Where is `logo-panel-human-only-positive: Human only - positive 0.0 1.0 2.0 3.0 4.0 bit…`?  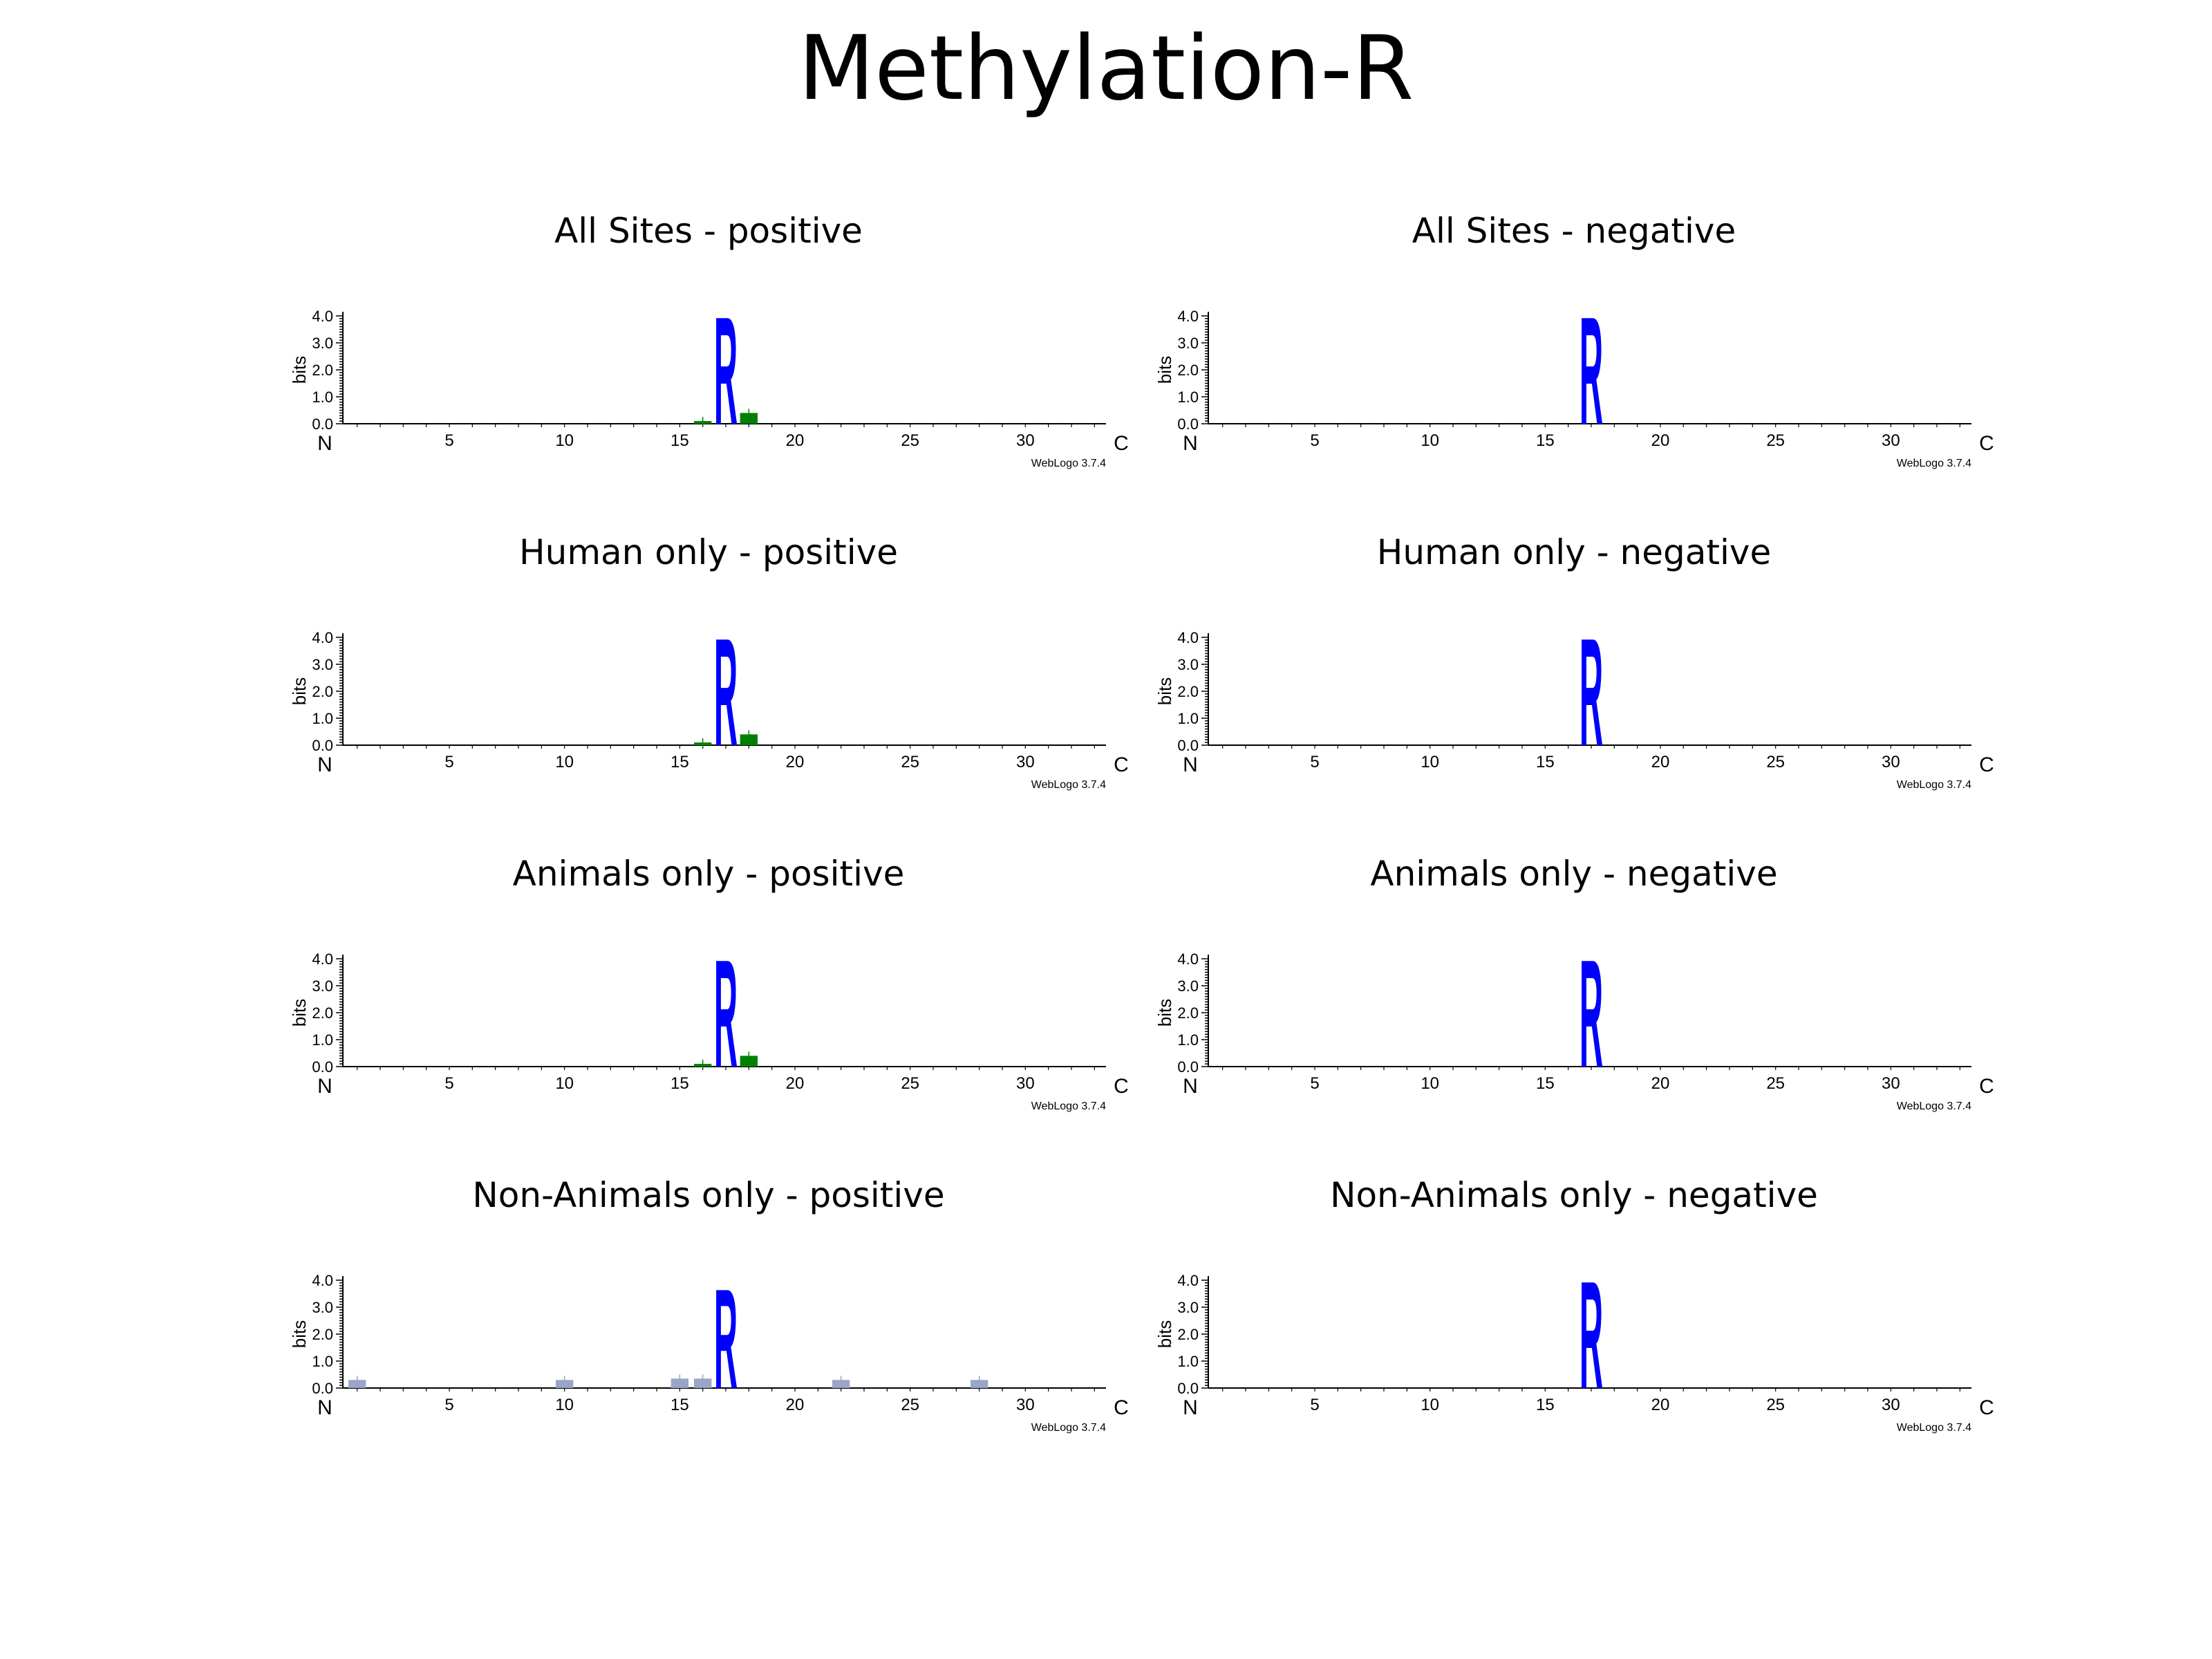
logo-panel-human-only-positive: Human only - positive 0.0 1.0 2.0 3.0 4.0 bit… is located at coordinates (709, 661).